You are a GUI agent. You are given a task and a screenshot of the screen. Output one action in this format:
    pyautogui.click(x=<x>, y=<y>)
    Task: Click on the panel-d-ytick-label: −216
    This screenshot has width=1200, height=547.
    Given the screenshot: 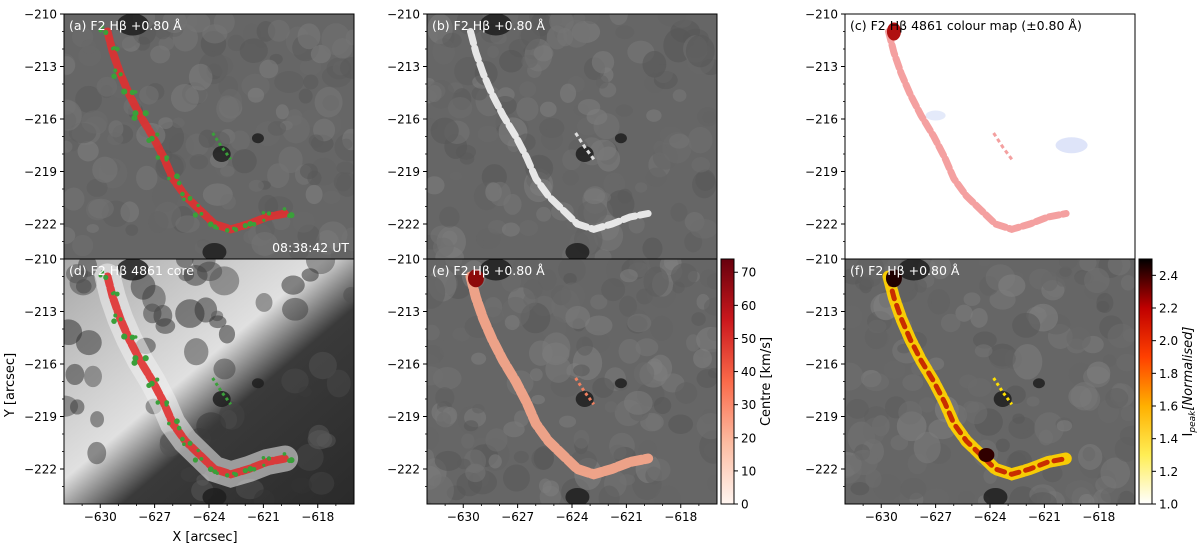 What is the action you would take?
    pyautogui.click(x=40, y=365)
    